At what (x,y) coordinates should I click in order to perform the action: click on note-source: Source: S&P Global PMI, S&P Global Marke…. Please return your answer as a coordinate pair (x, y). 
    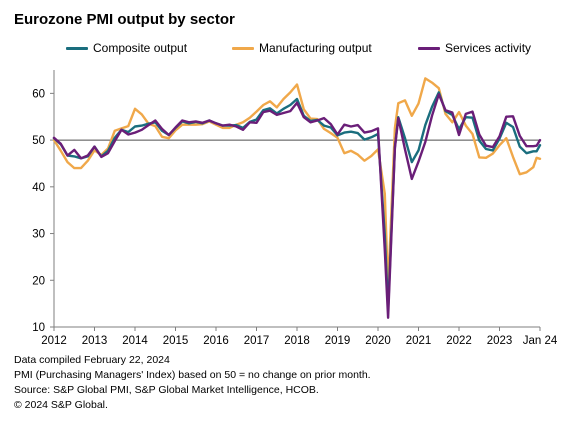
    Looking at the image, I should click on (166, 390).